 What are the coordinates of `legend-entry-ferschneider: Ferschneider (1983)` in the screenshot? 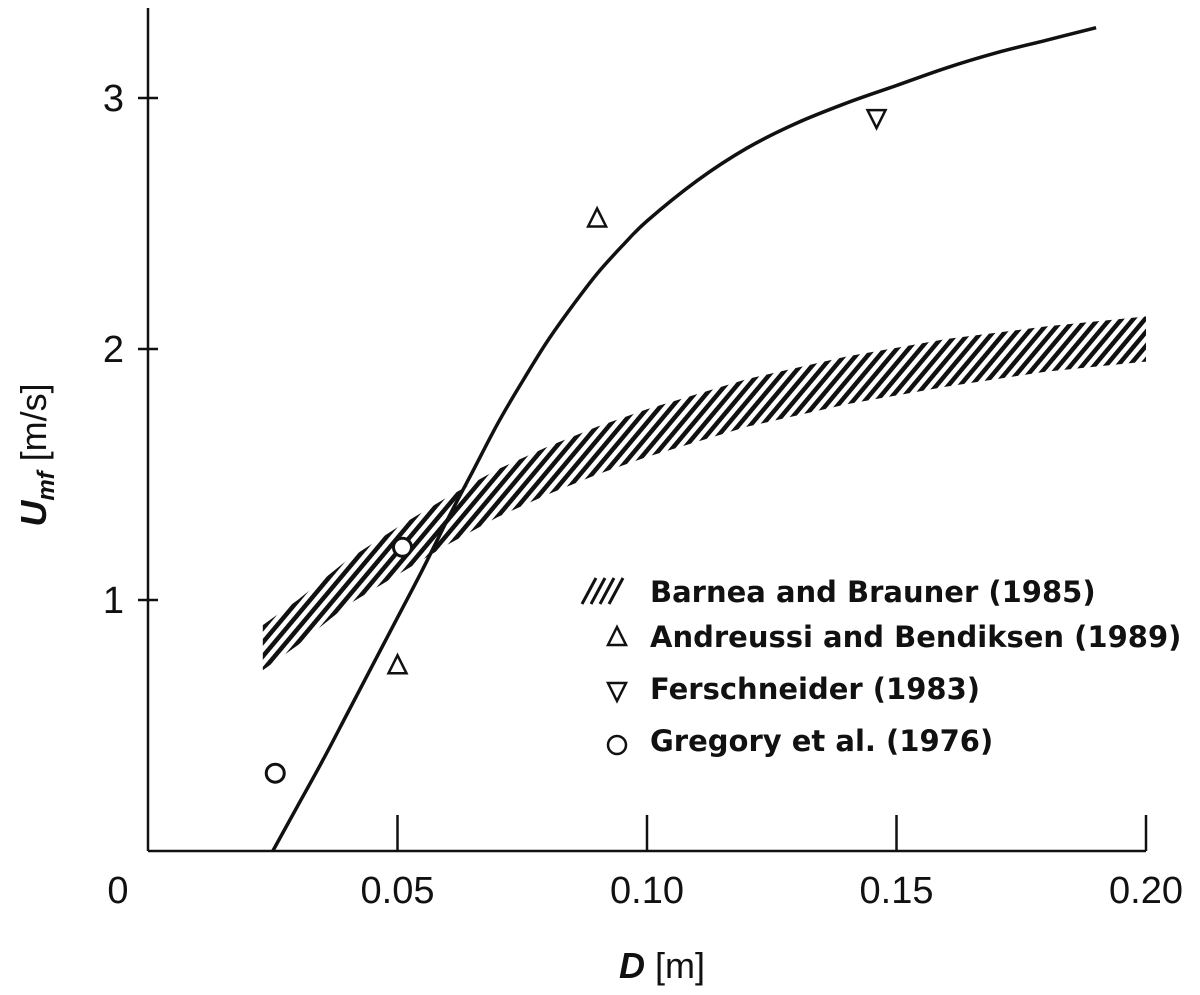 It's located at (792, 689).